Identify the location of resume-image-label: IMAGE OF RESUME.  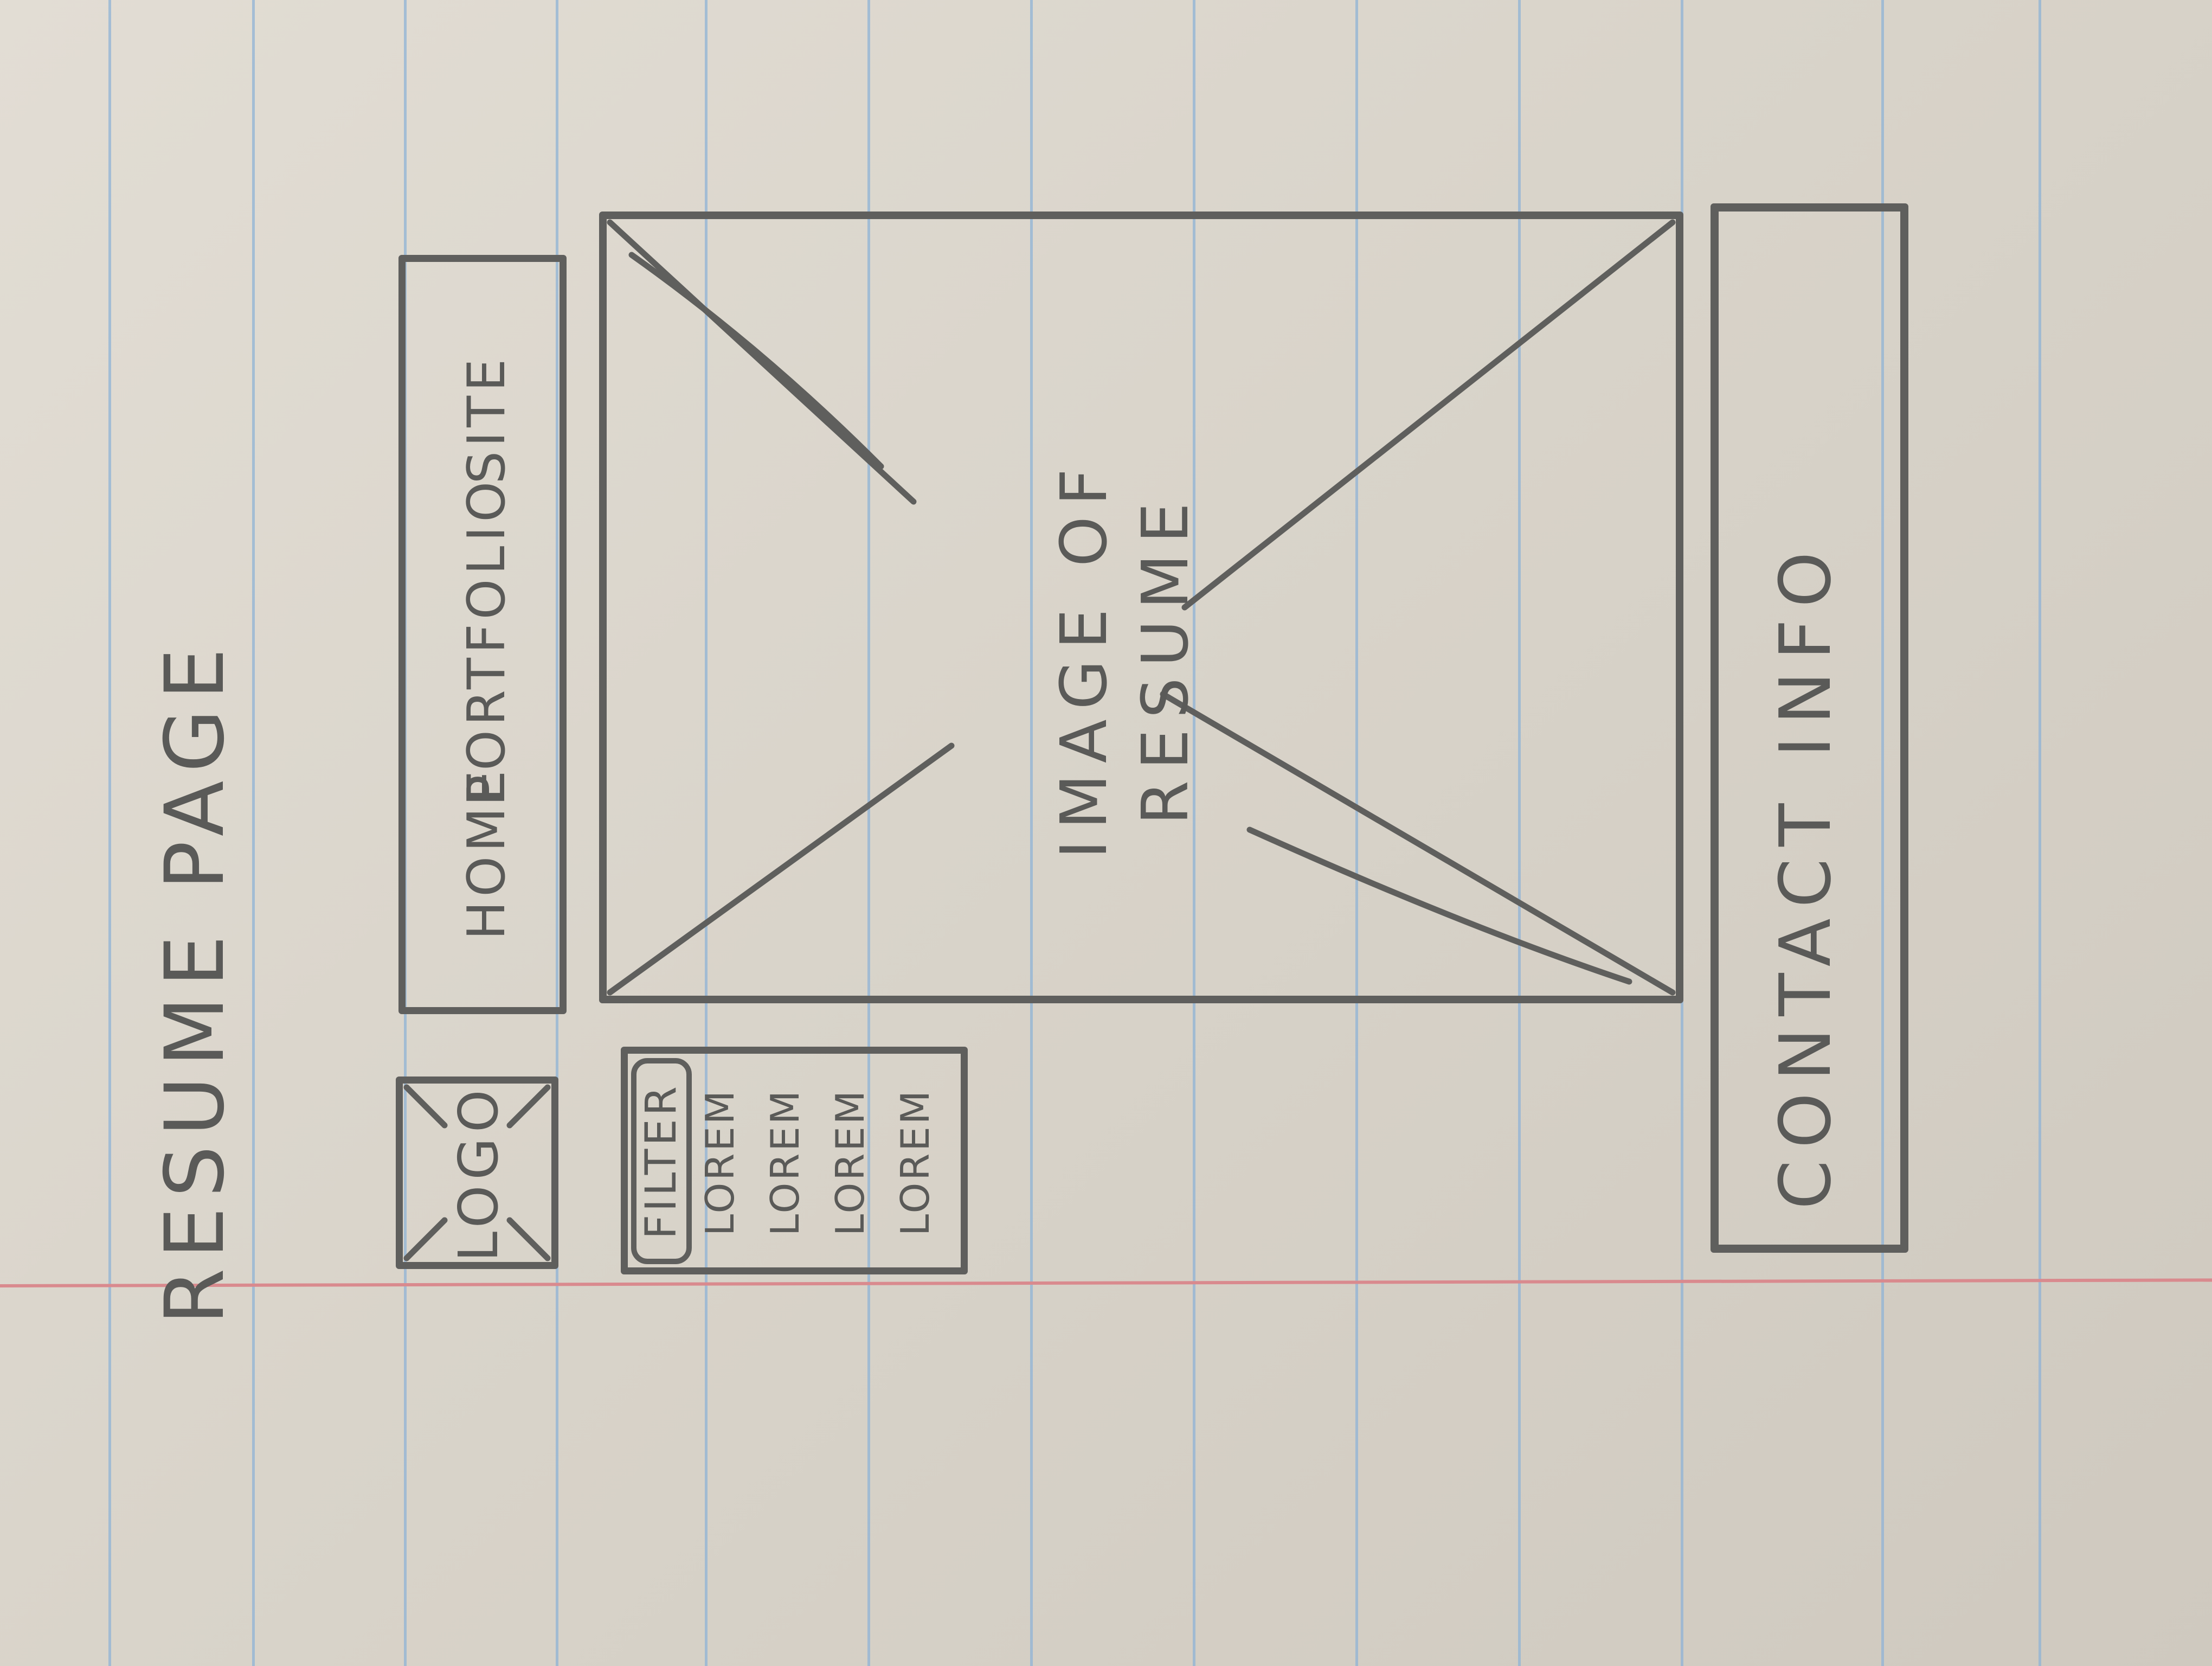
(1130, 658).